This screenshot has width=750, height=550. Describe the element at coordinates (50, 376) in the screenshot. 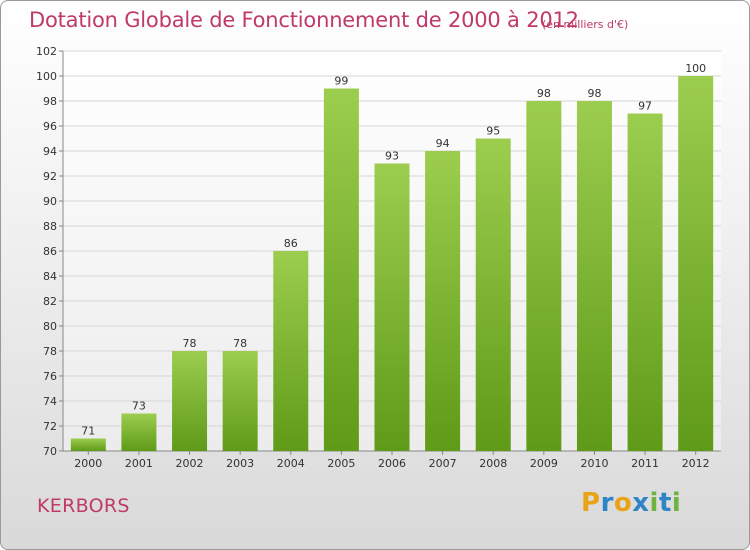

I see `y-tick-label: 76` at that location.